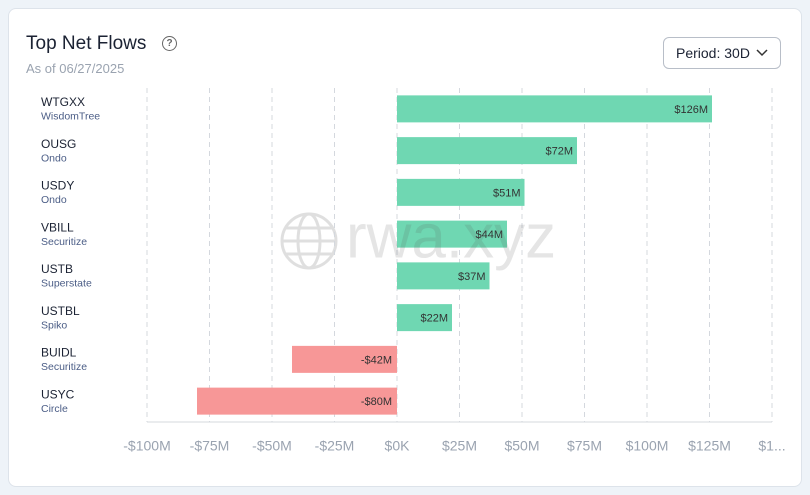  I want to click on x-tick-label: -$50M, so click(272, 446).